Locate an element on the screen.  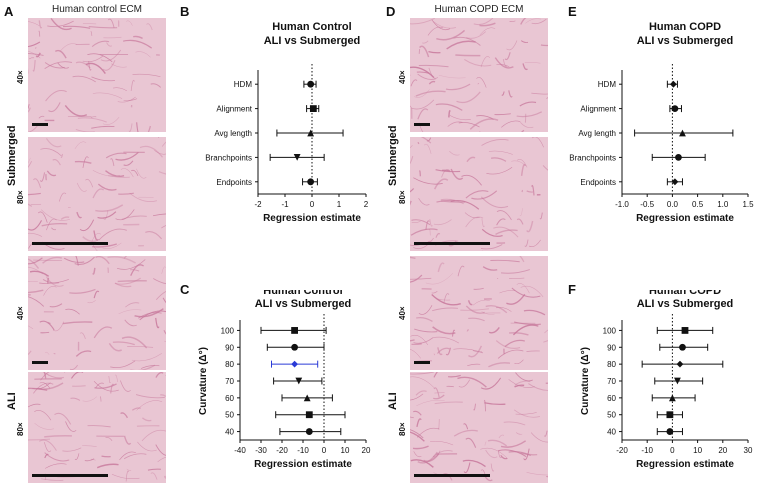
x-tick-label: -0.5 is located at coordinates (647, 204).